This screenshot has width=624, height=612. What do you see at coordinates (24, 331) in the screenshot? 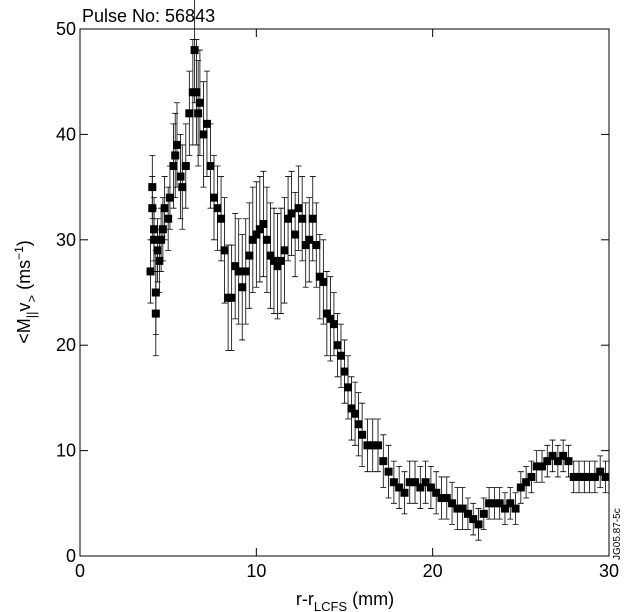
I see `y-label-part: <M` at bounding box center [24, 331].